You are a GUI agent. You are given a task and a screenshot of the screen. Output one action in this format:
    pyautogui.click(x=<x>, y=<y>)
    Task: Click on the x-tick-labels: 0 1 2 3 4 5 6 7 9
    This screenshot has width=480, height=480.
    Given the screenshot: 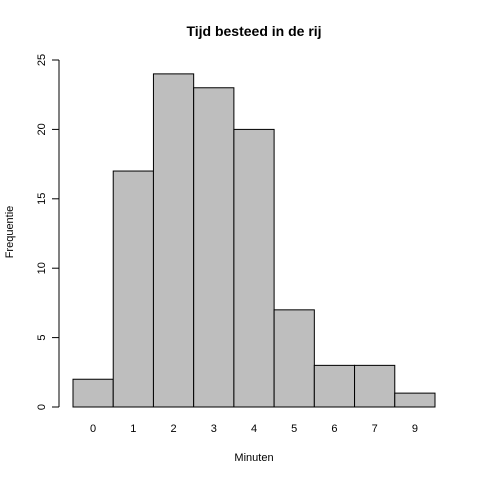 What is the action you would take?
    pyautogui.click(x=254, y=429)
    